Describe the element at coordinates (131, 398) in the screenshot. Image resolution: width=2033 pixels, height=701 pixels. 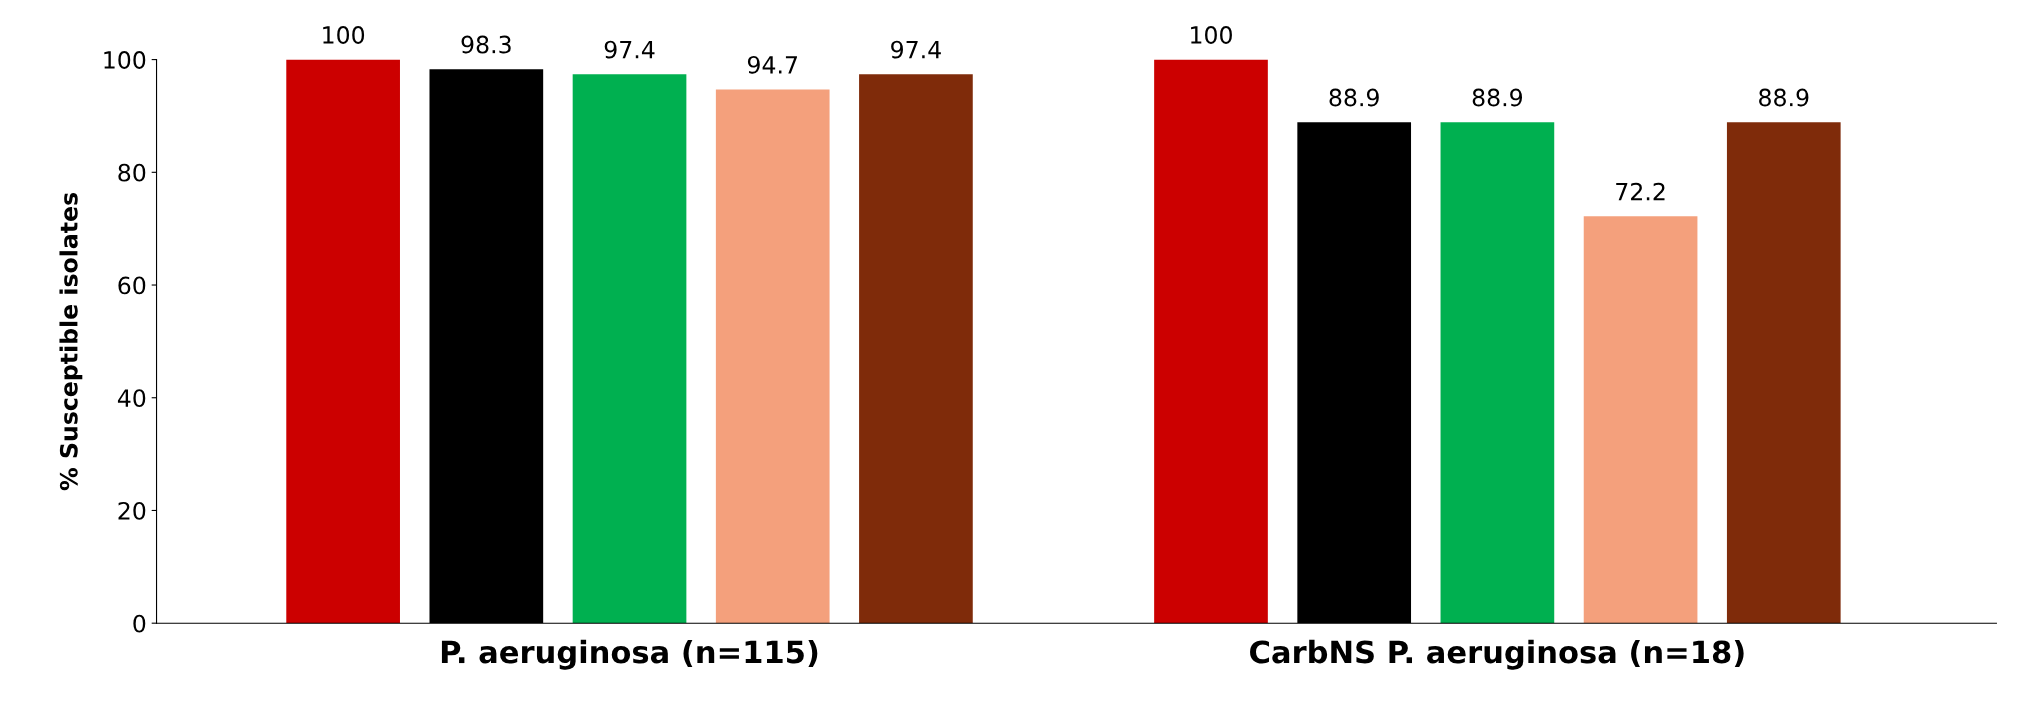
I see `y-tick-label: 40` at that location.